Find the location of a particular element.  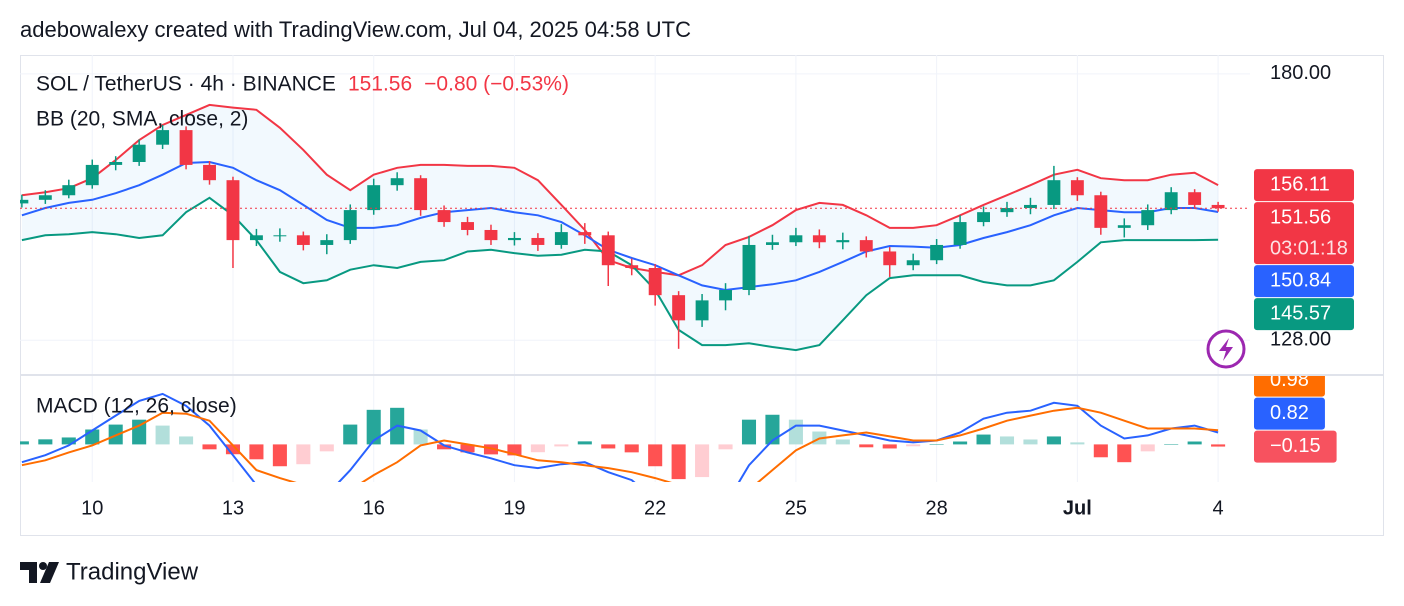

macd-line is located at coordinates (620, 437).